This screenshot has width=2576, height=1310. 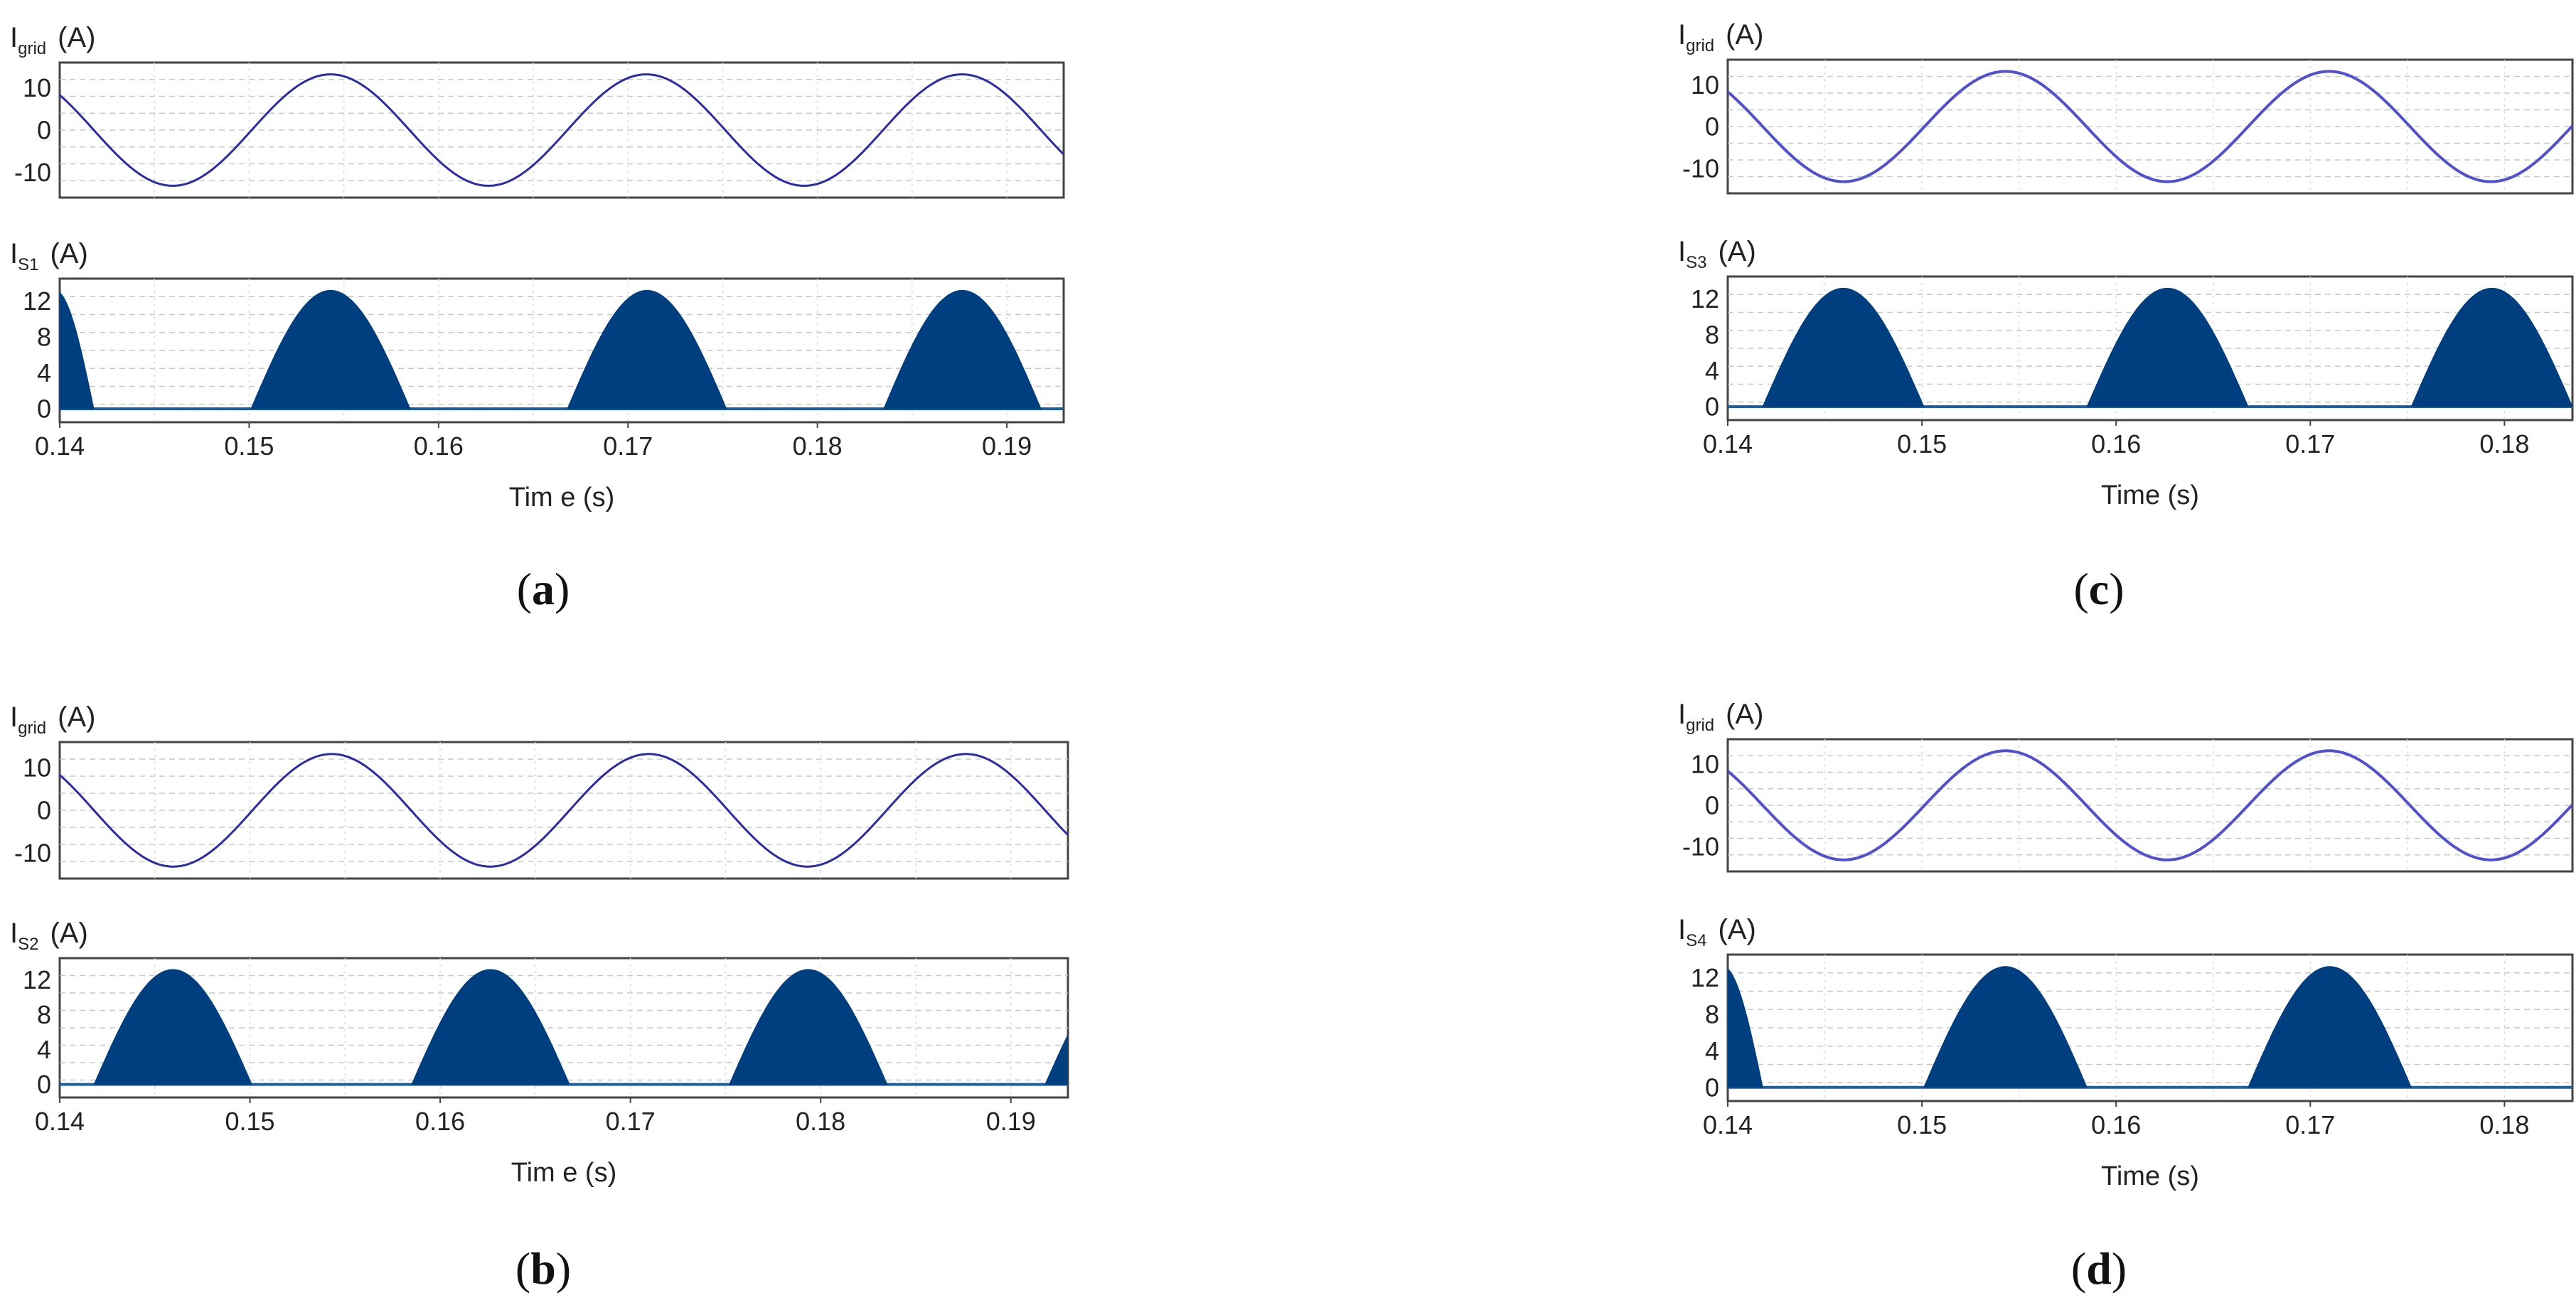 I want to click on plot-c-bottom: 12 8 4 0 IS3 (A), so click(x=2126, y=329).